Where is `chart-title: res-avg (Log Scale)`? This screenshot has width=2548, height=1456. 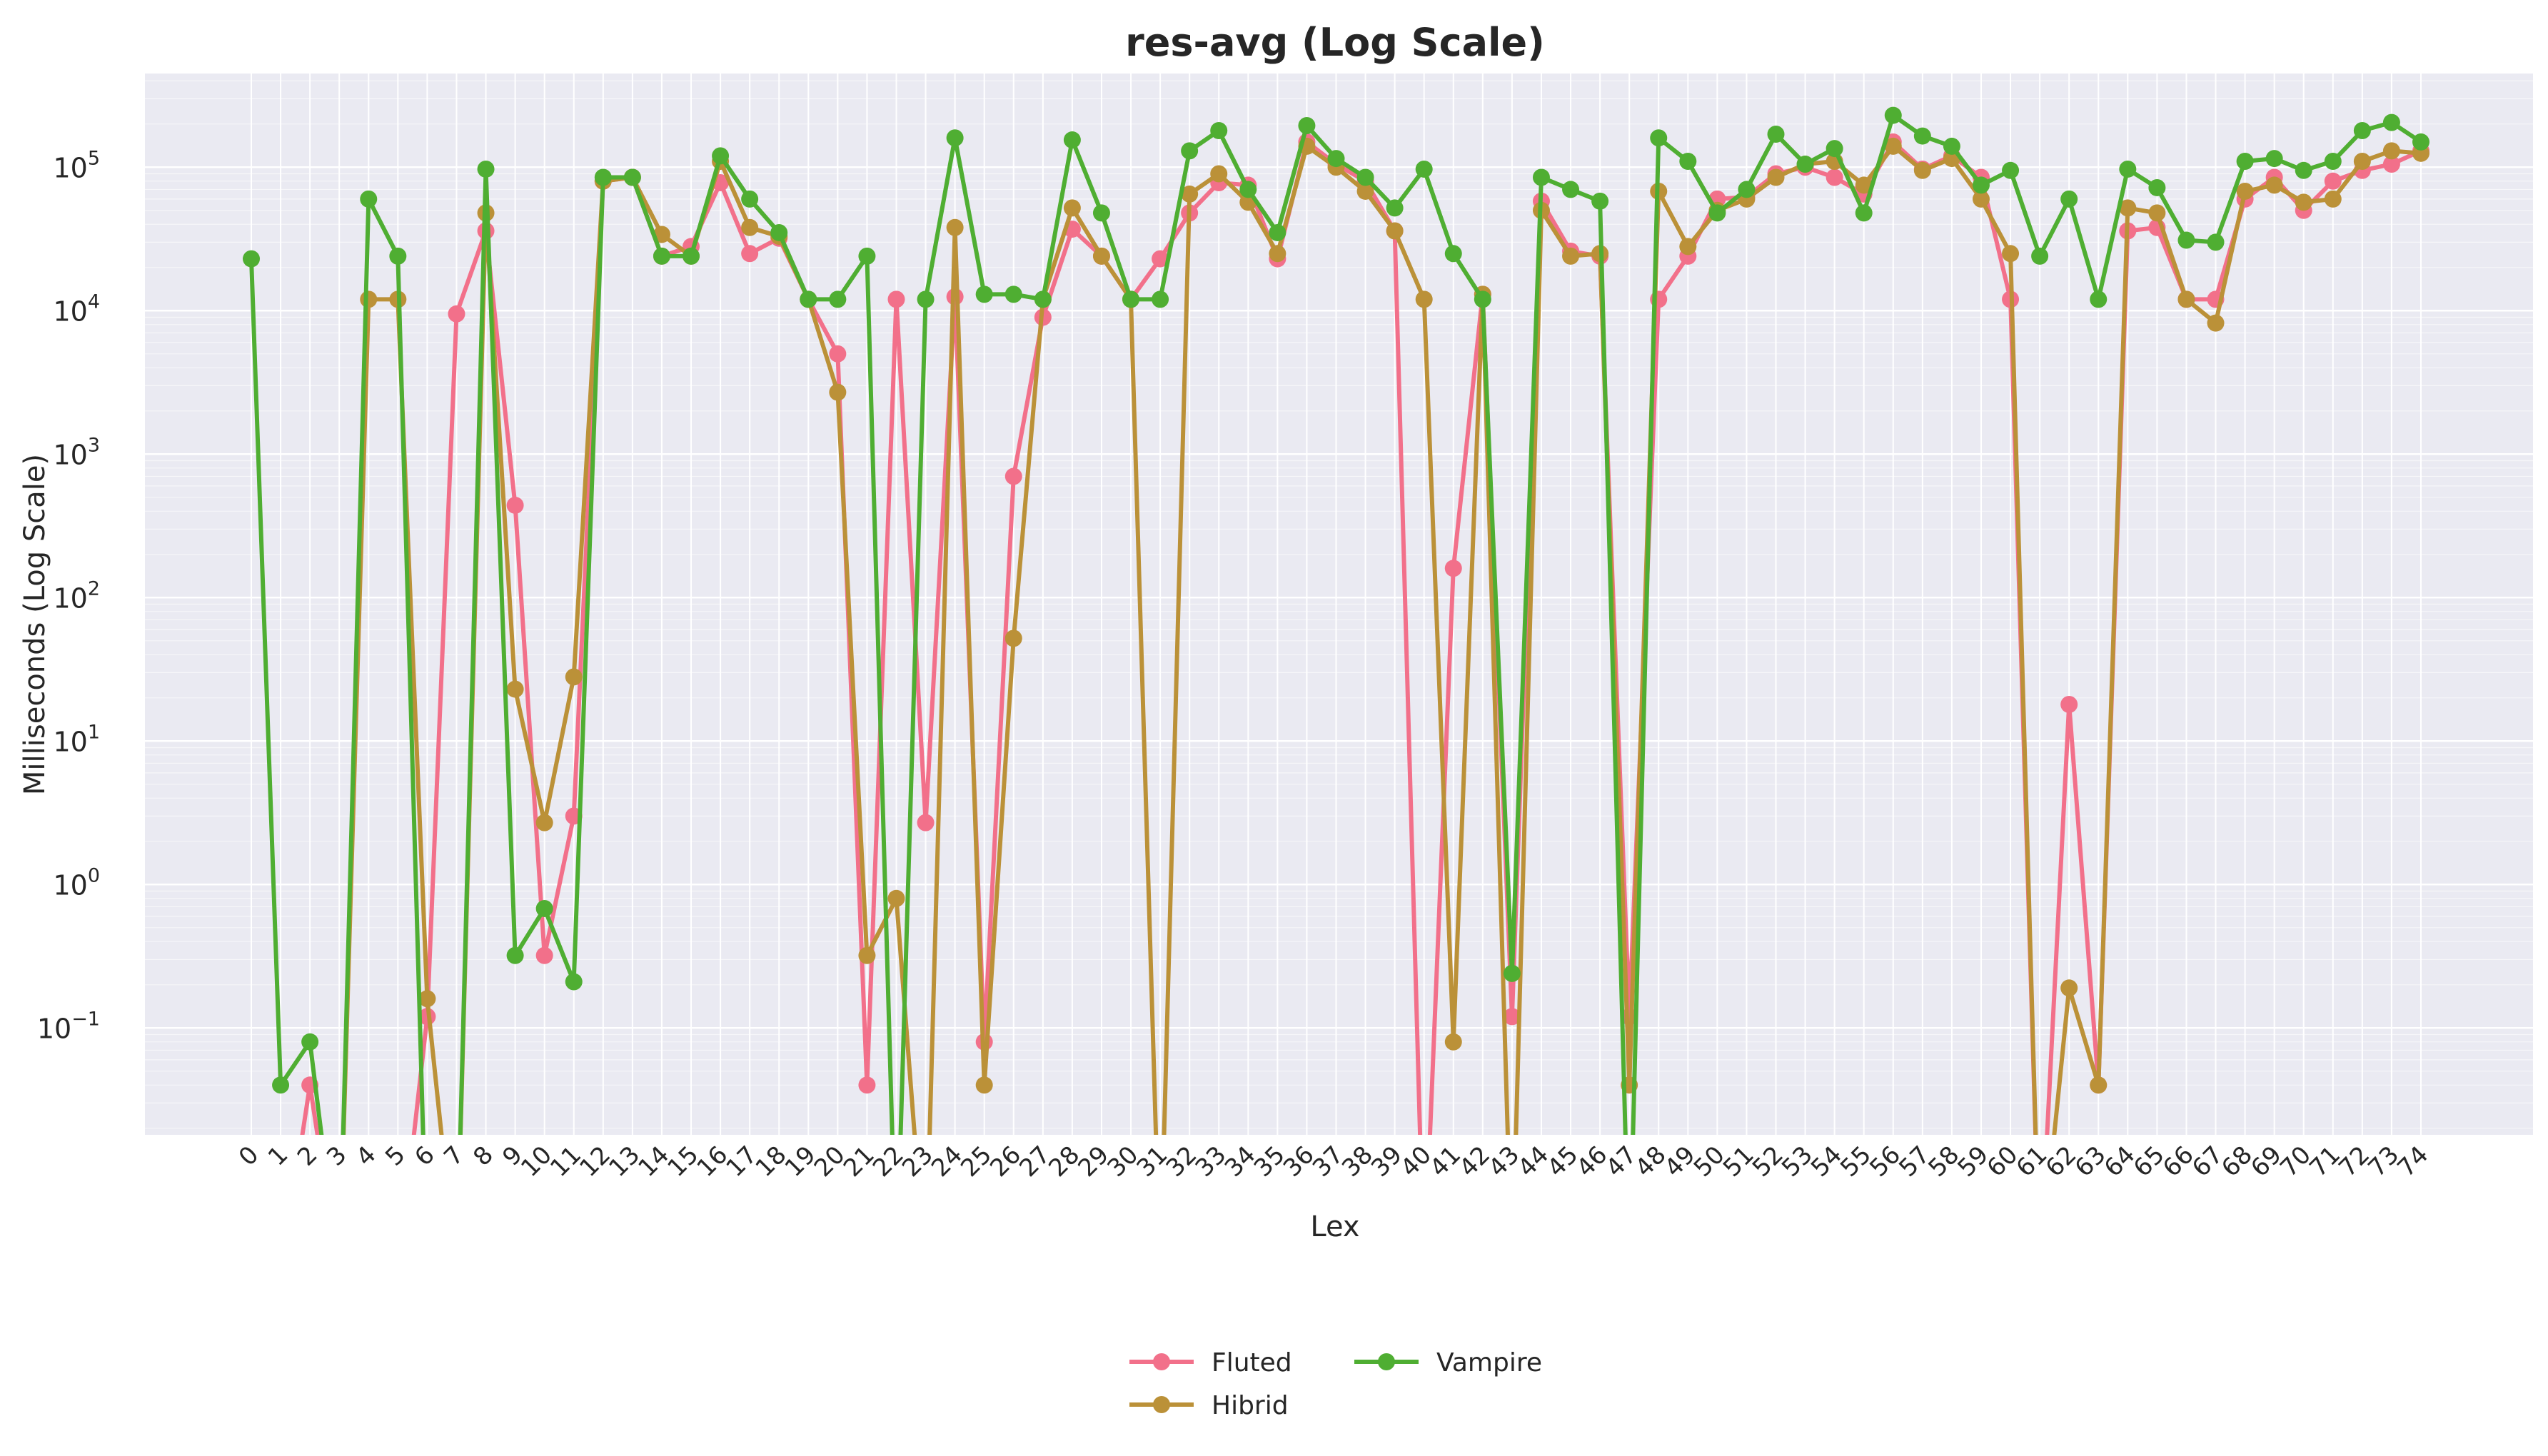
chart-title: res-avg (Log Scale) is located at coordinates (1335, 42).